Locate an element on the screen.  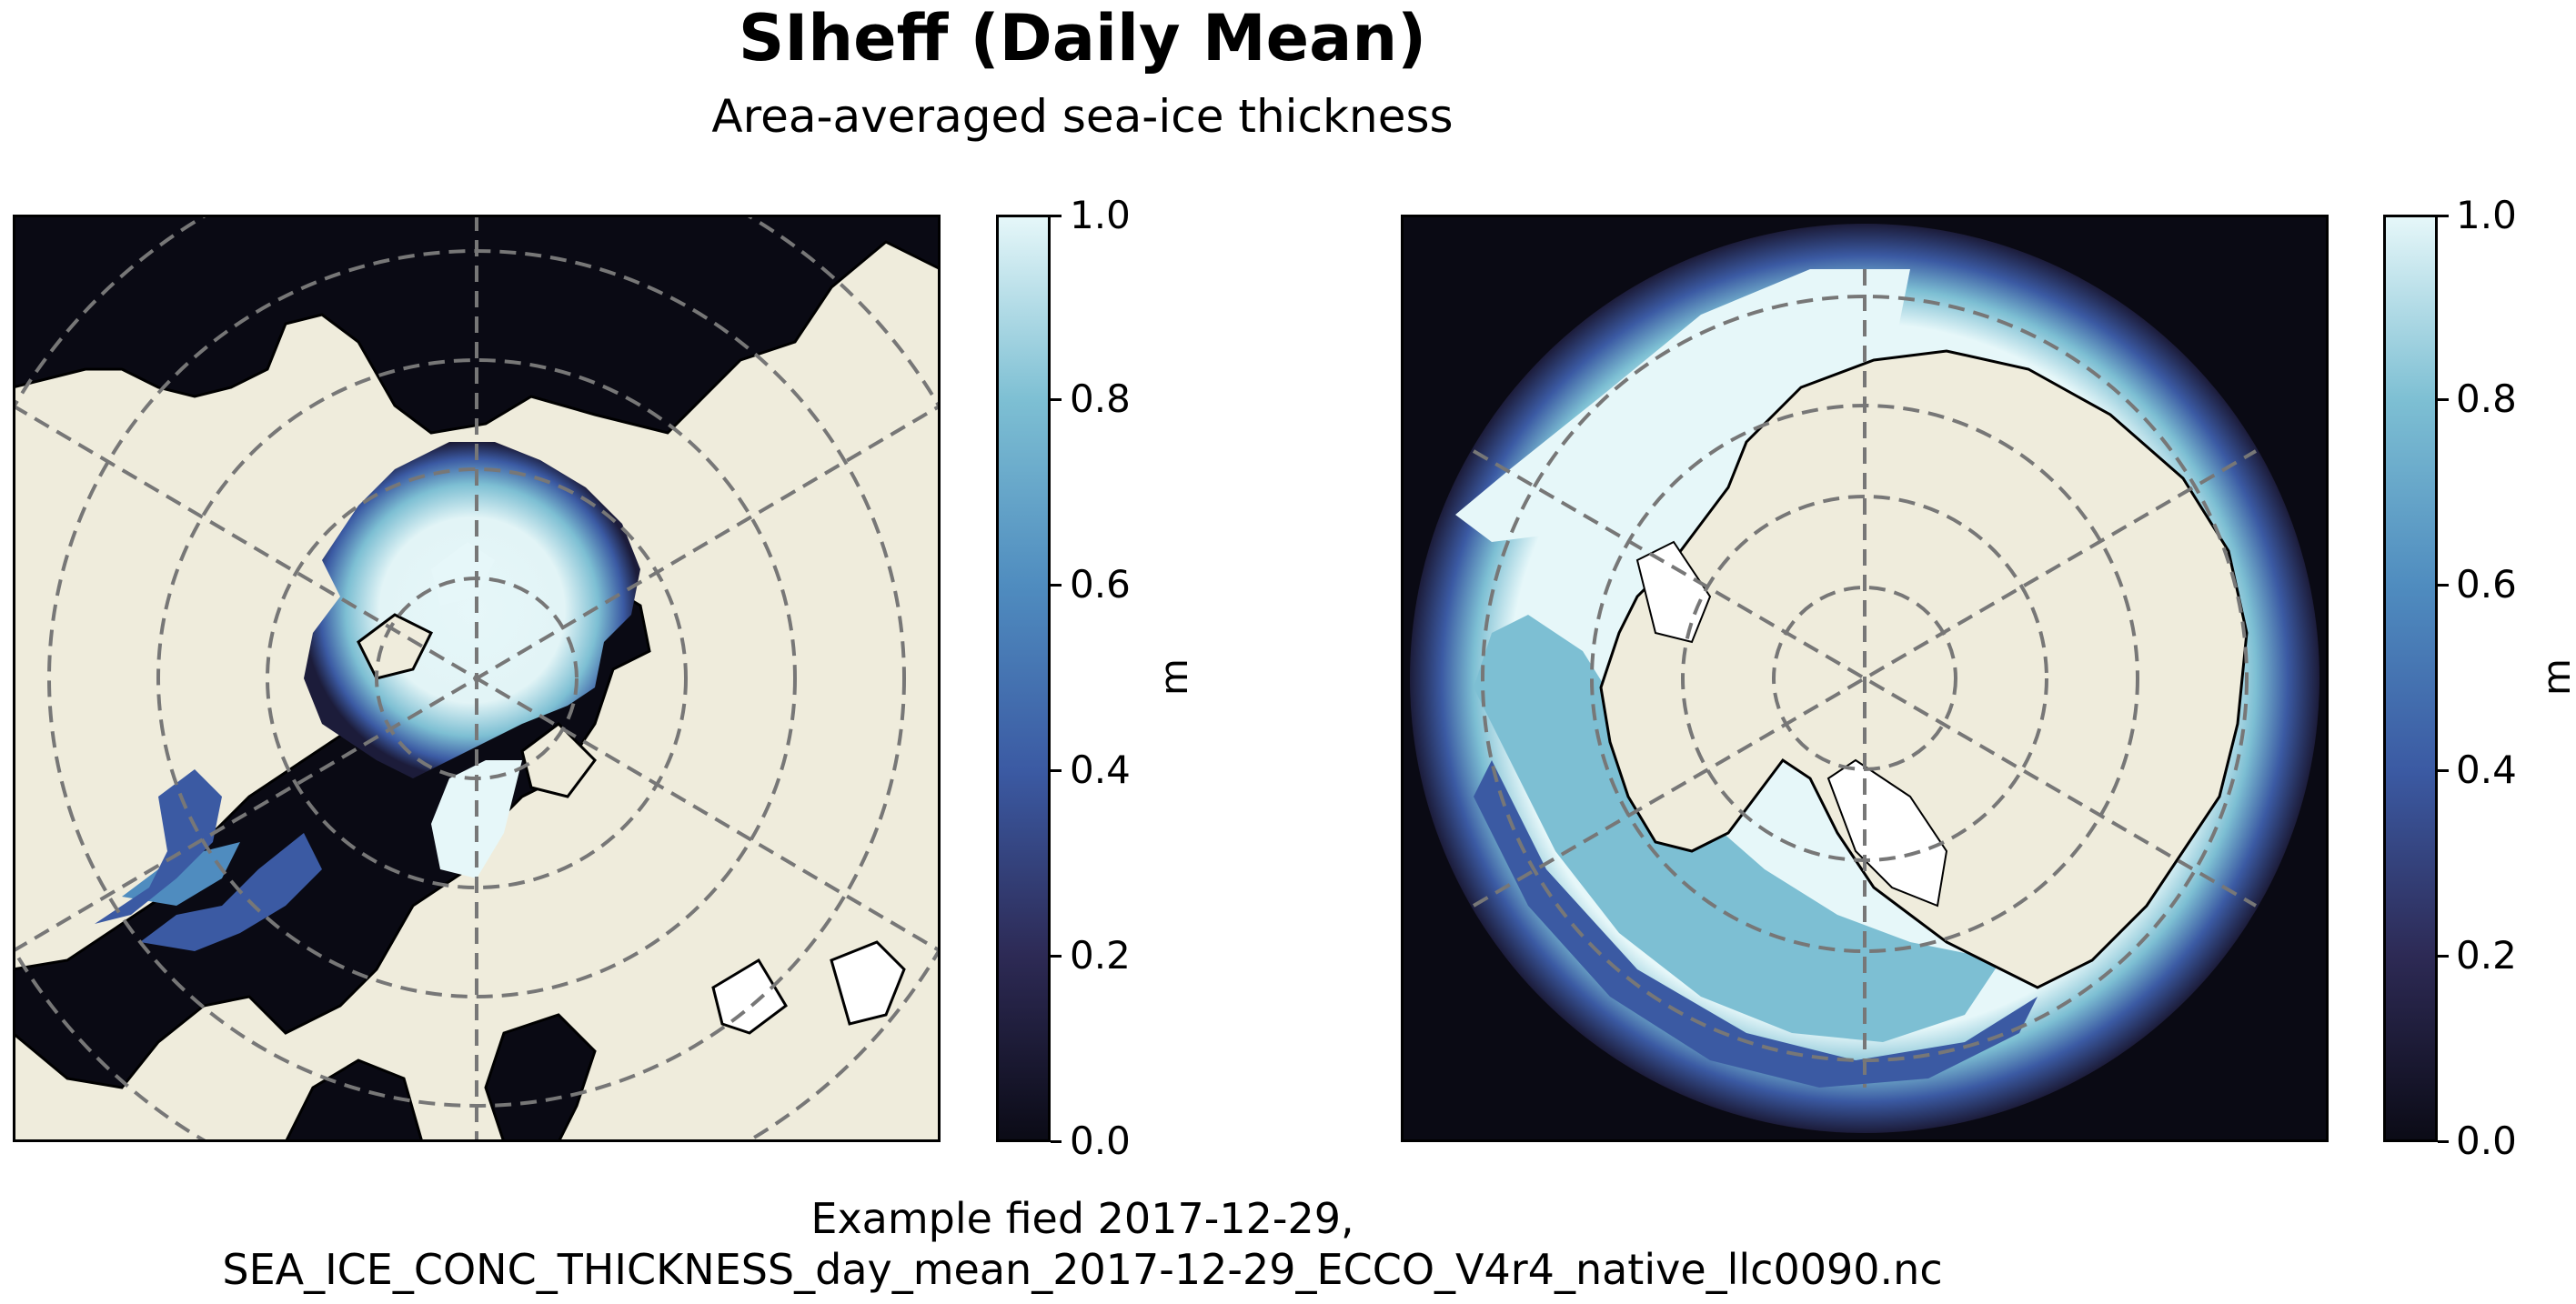
colorbar-right-tick-5: 1.0 is located at coordinates (2486, 215).